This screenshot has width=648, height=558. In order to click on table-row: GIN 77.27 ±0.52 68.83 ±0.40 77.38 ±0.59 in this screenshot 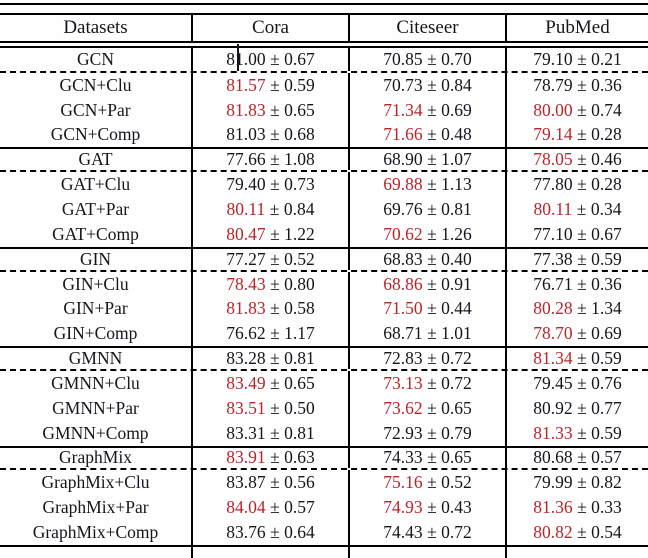, I will do `click(324, 259)`.